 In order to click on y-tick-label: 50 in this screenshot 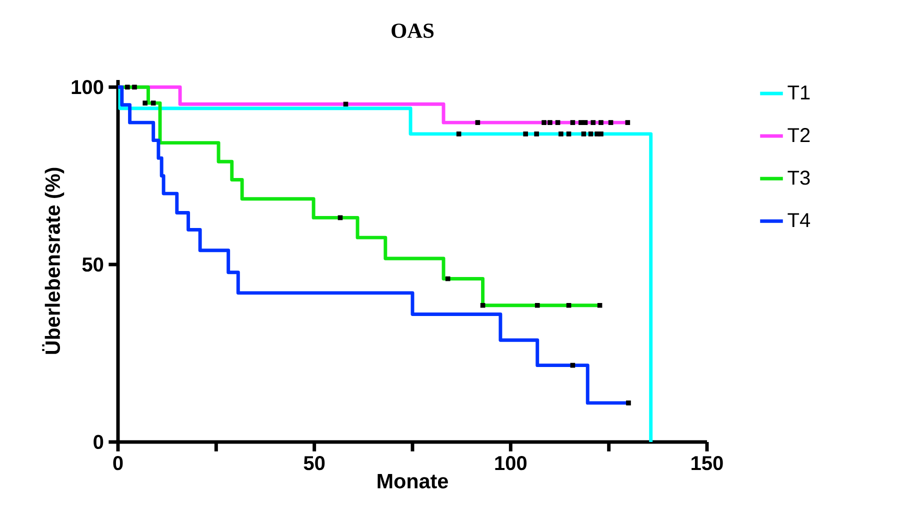, I will do `click(93, 264)`.